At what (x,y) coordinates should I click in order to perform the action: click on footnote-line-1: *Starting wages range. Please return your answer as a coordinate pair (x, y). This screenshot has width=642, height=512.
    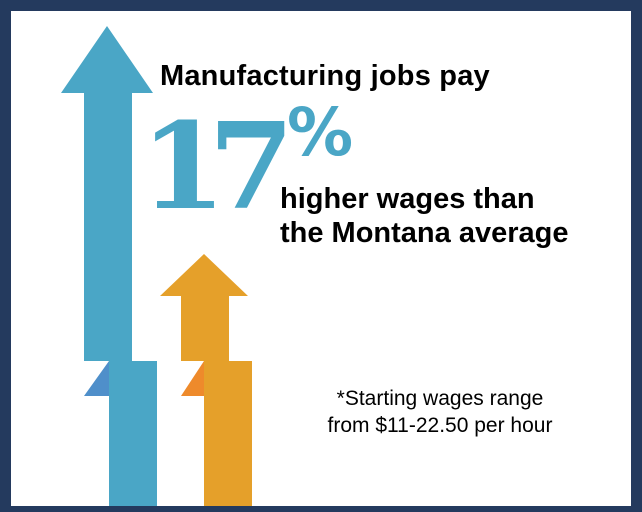
    Looking at the image, I should click on (440, 398).